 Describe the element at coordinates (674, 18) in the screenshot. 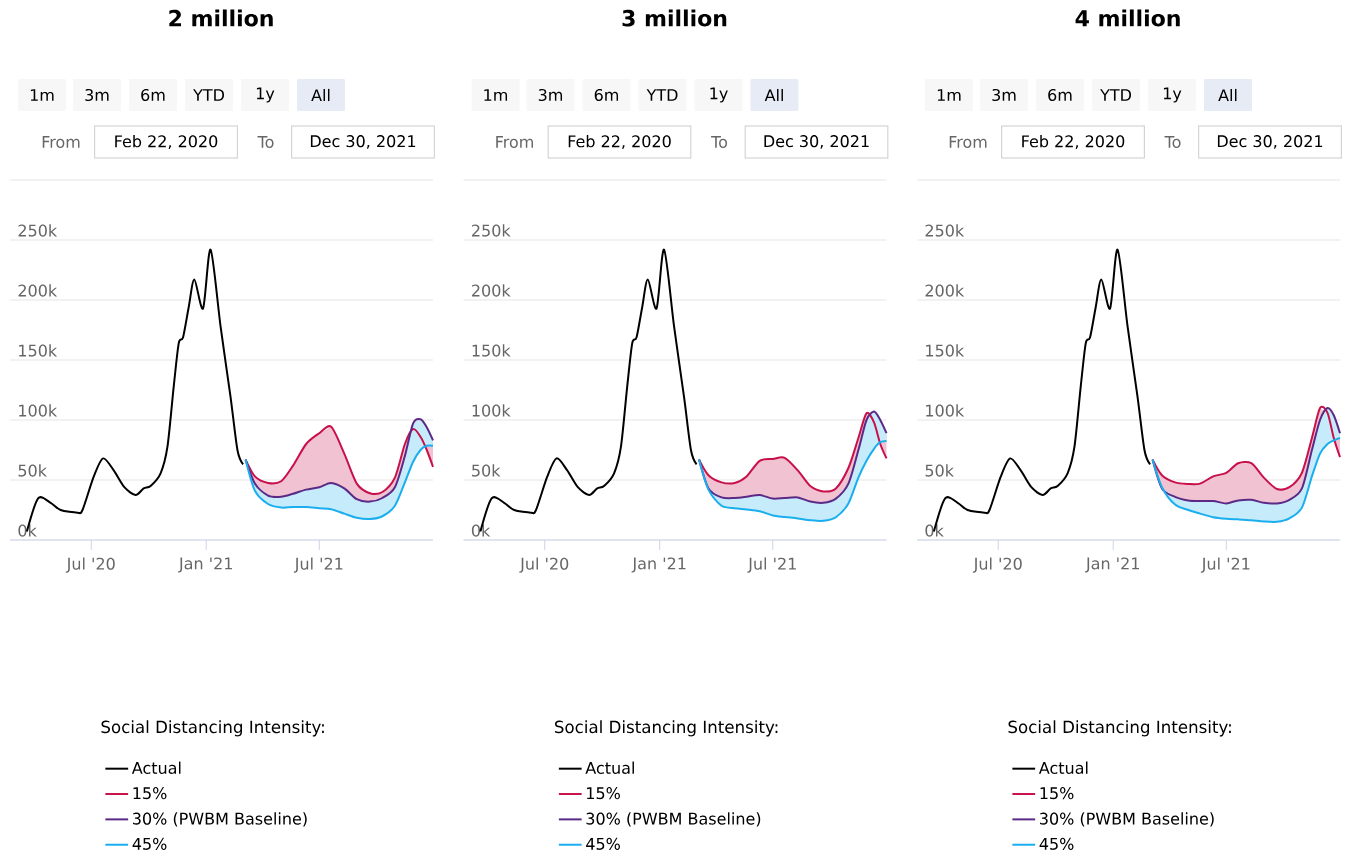

I see `chart-title: 3 million` at that location.